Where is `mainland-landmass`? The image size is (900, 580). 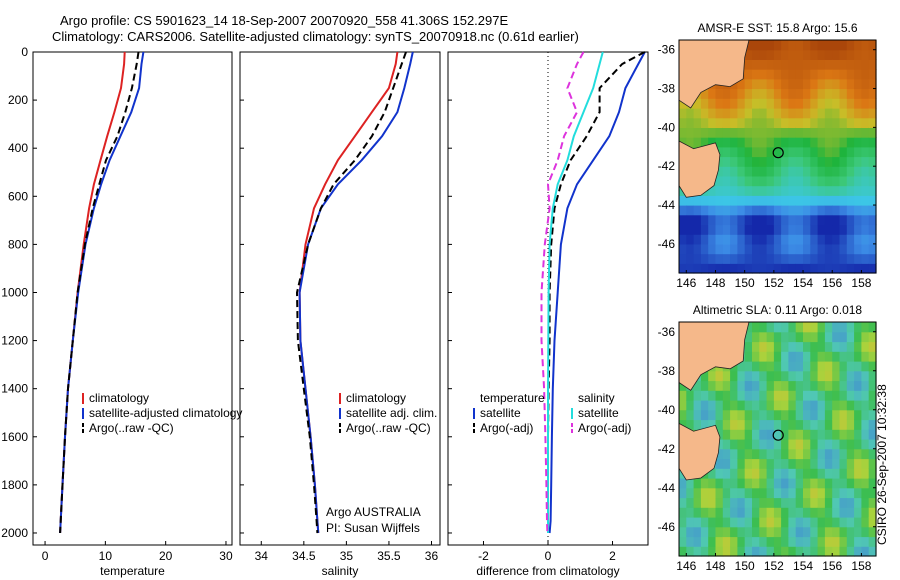
mainland-landmass is located at coordinates (714, 74).